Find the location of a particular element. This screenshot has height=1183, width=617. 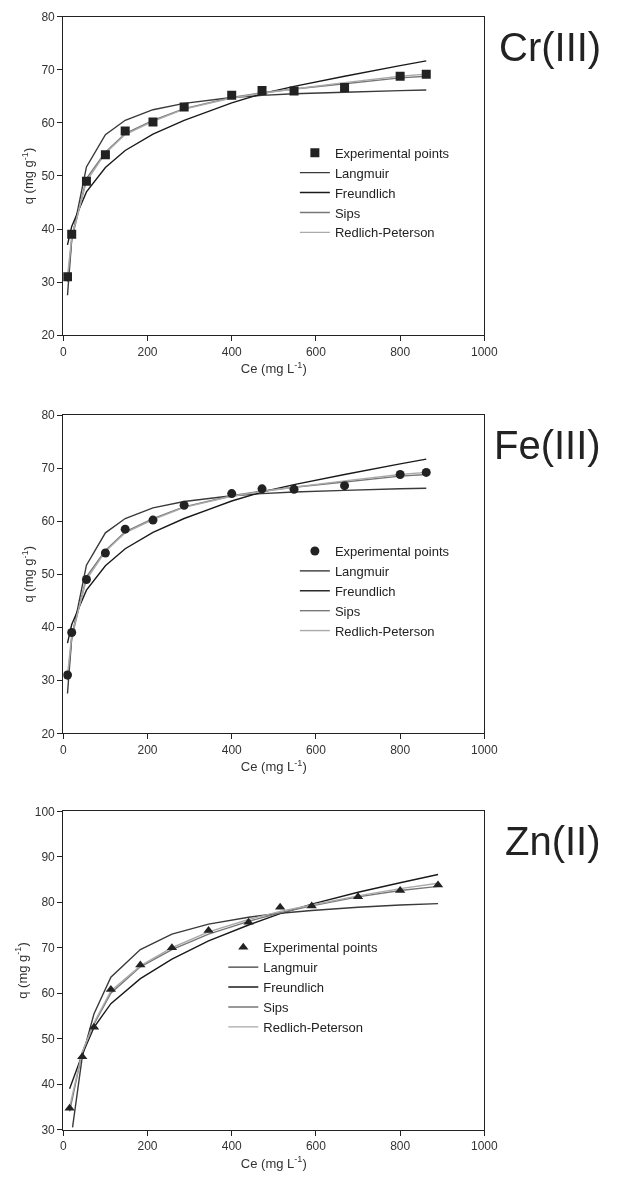

chart-title: Fe(III) is located at coordinates (547, 445).